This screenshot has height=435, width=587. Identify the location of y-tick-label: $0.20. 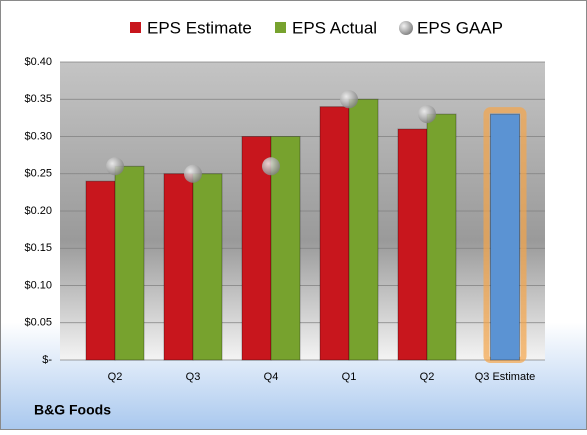
(38, 211).